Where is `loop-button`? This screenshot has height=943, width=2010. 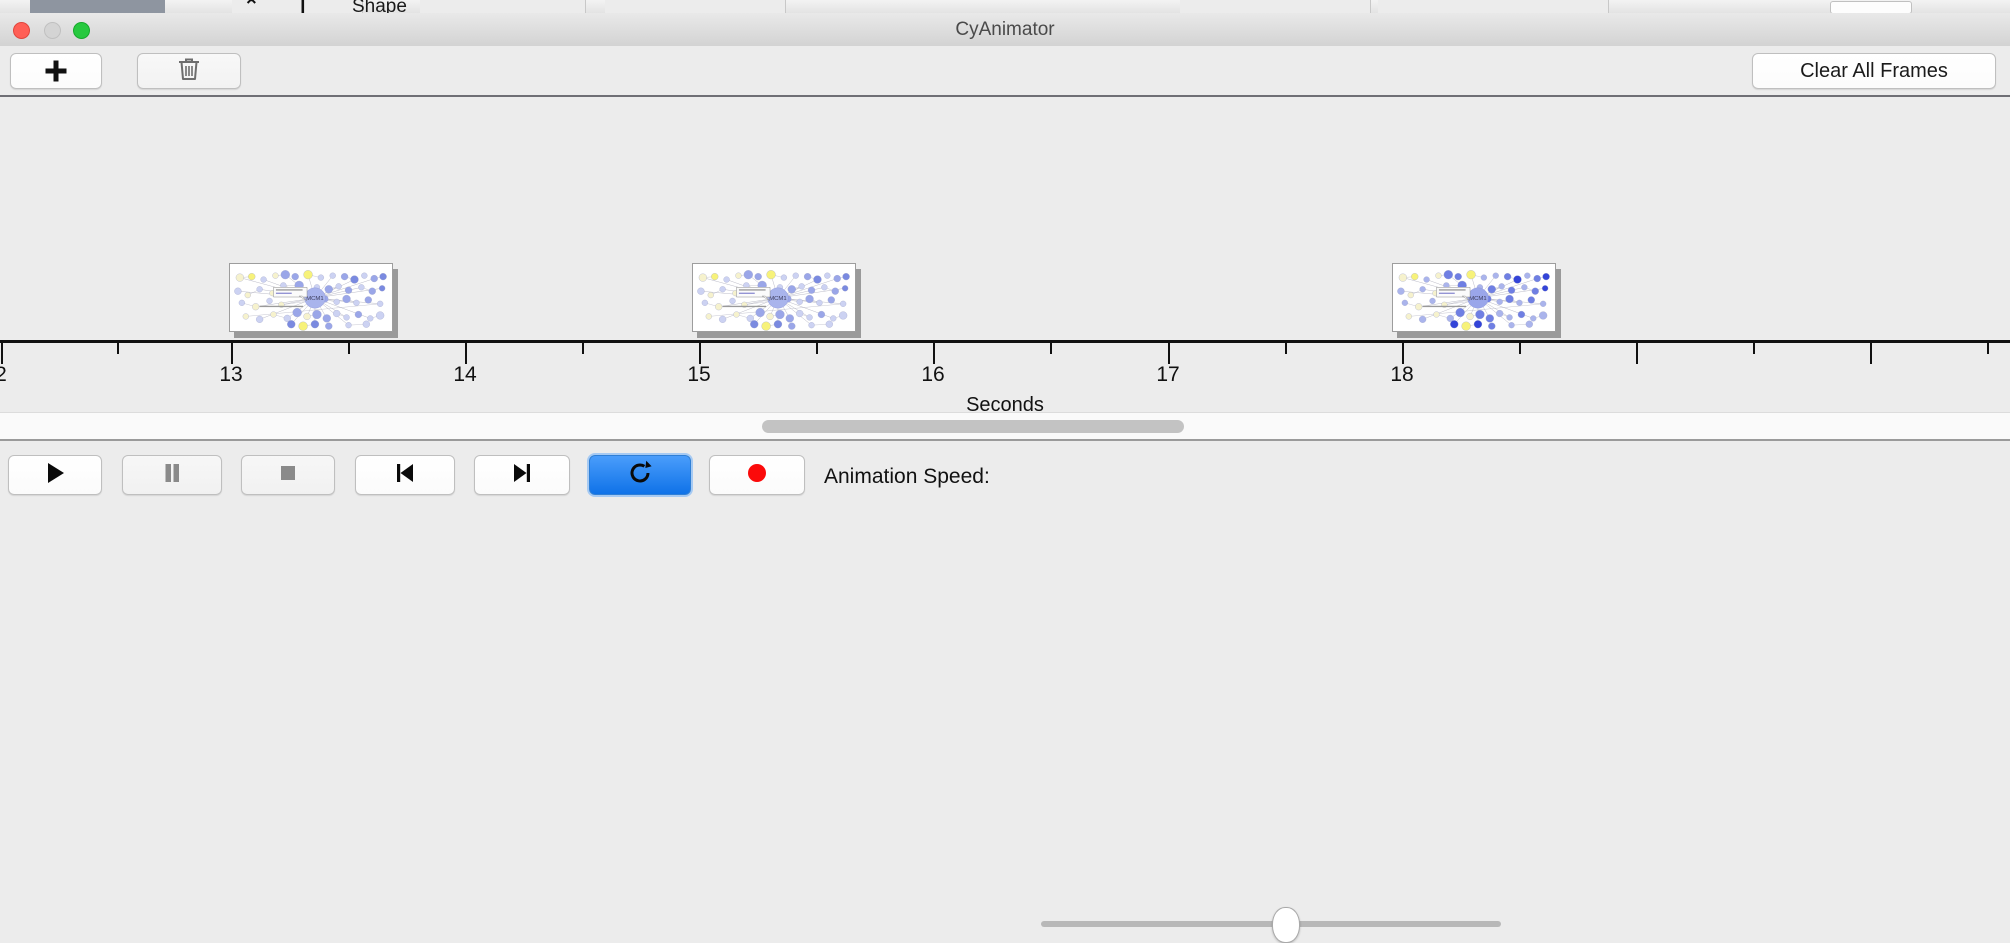
loop-button is located at coordinates (640, 475).